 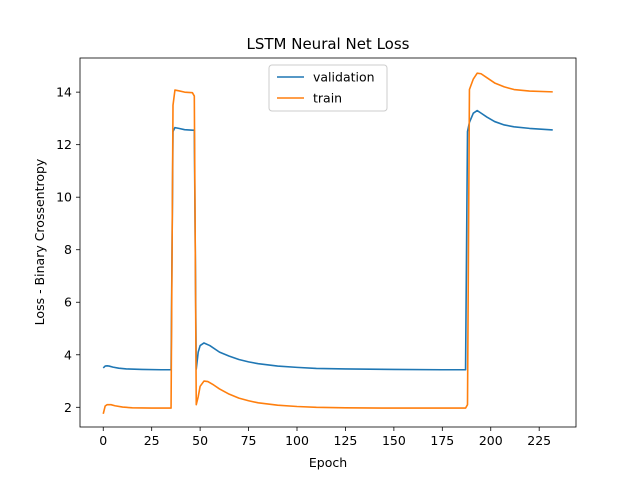 What do you see at coordinates (249, 440) in the screenshot?
I see `x-tick-label: 75` at bounding box center [249, 440].